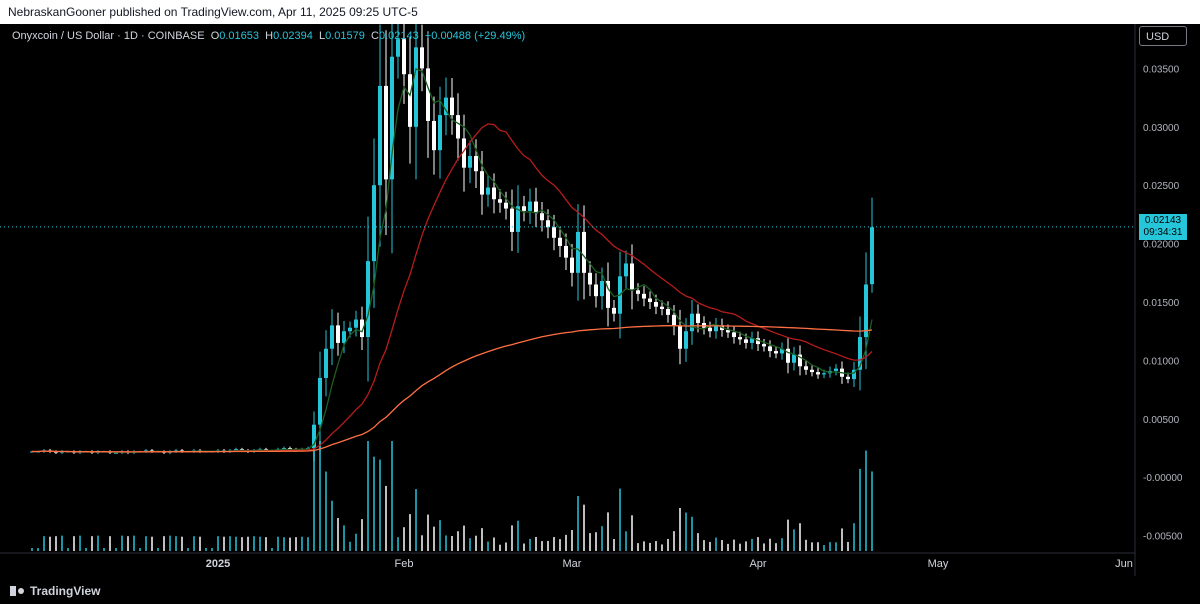 Image resolution: width=1200 pixels, height=604 pixels. What do you see at coordinates (1163, 537) in the screenshot?
I see `y-tick-label: -0.00500` at bounding box center [1163, 537].